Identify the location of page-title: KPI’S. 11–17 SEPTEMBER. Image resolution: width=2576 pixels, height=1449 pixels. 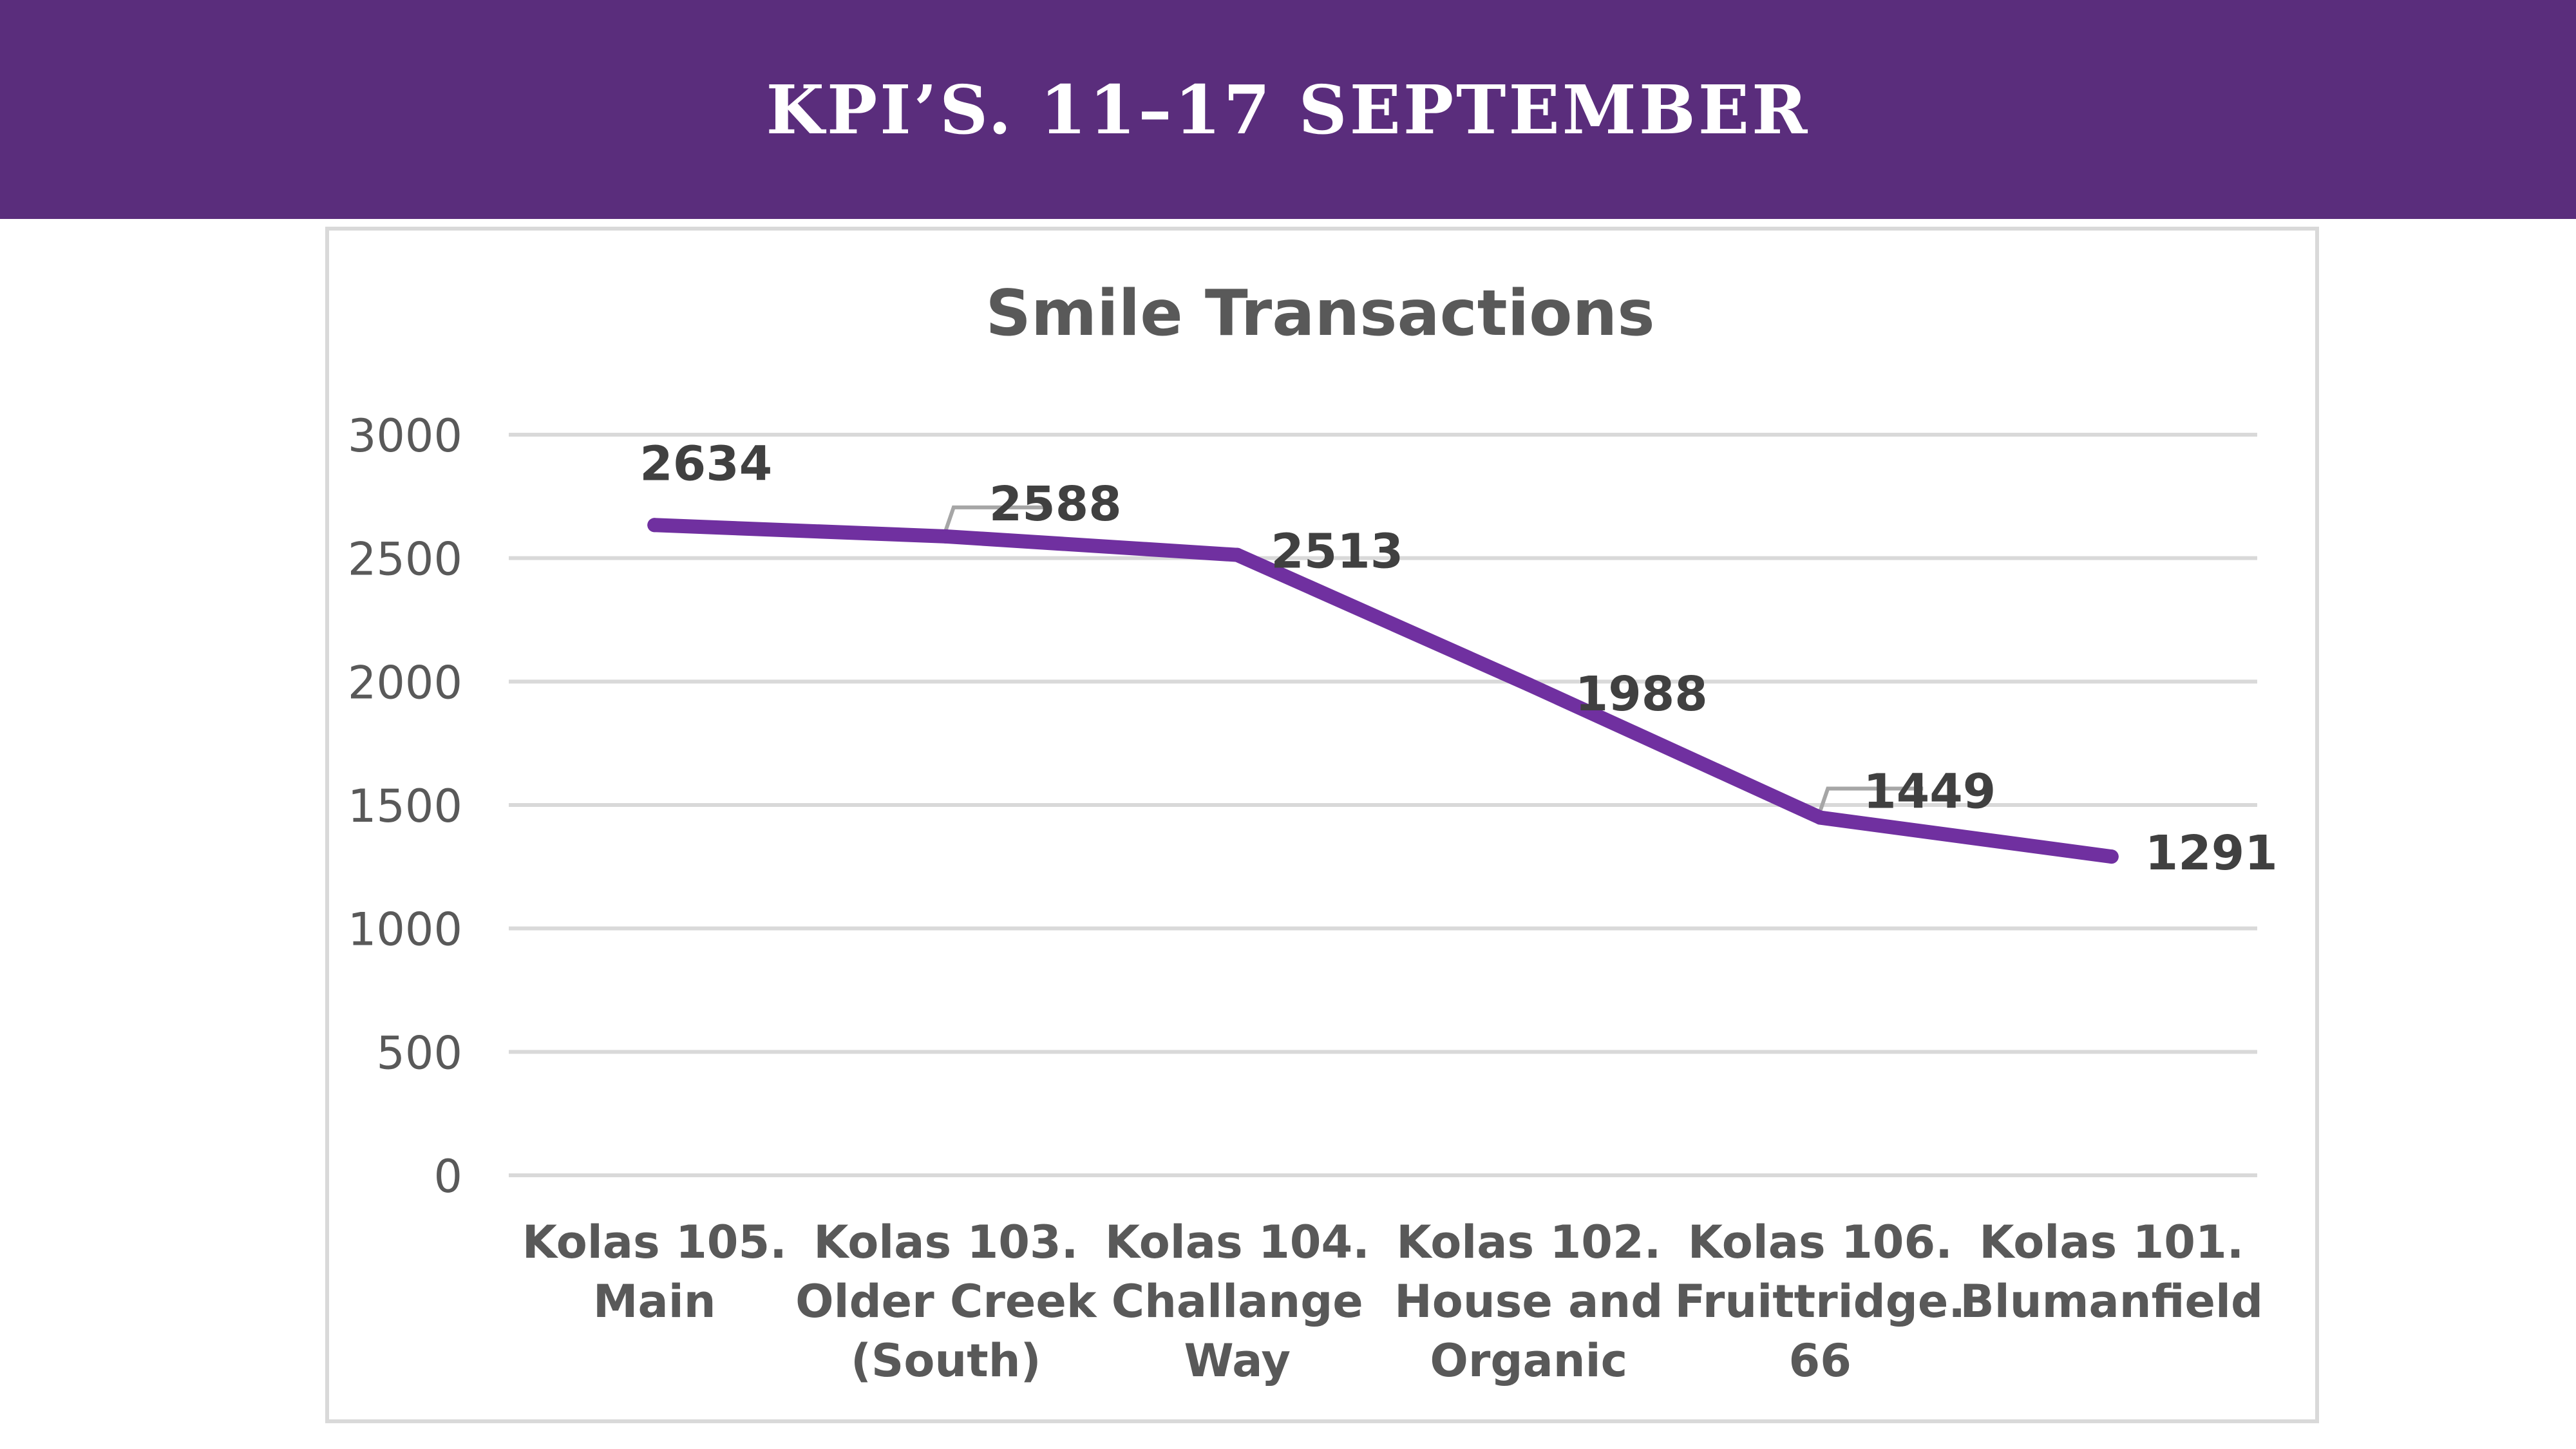
(1288, 109).